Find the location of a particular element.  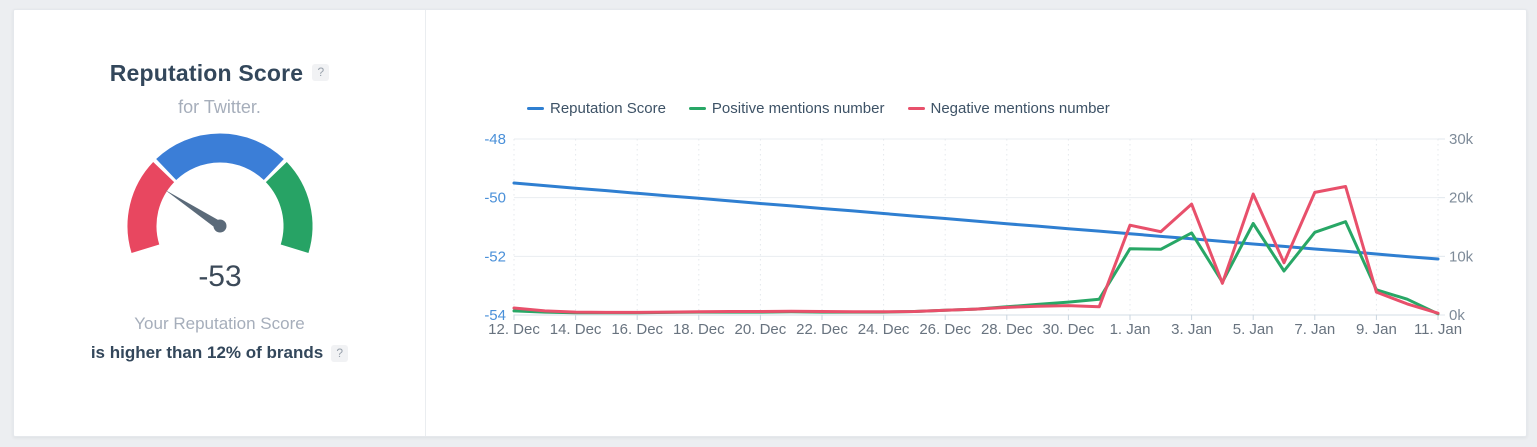

footer-text-line1: Your Reputation Score is located at coordinates (219, 323).